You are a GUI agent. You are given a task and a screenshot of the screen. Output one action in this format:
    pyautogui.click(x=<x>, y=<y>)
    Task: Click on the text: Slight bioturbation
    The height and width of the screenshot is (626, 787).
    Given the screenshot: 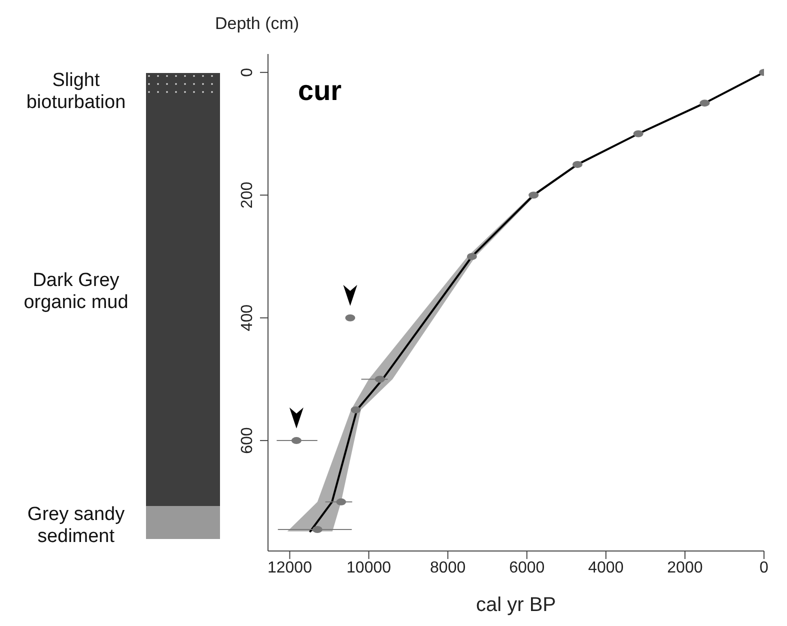 What is the action you would take?
    pyautogui.click(x=76, y=92)
    